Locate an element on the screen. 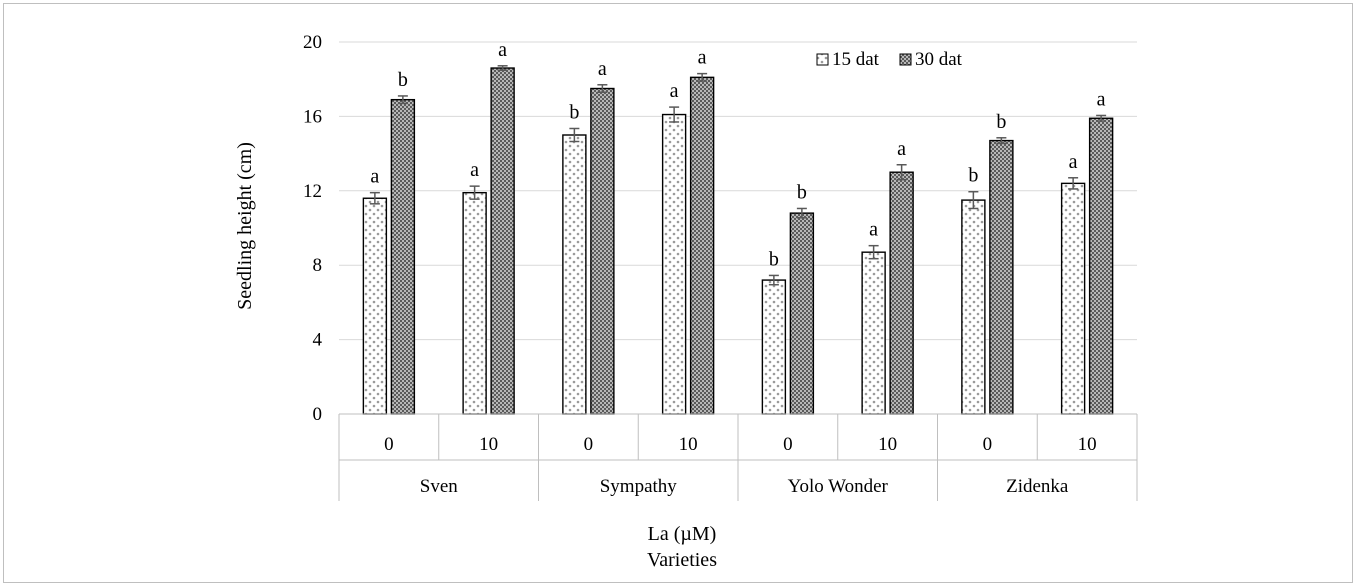  legend-swatch-15-dat is located at coordinates (822, 59).